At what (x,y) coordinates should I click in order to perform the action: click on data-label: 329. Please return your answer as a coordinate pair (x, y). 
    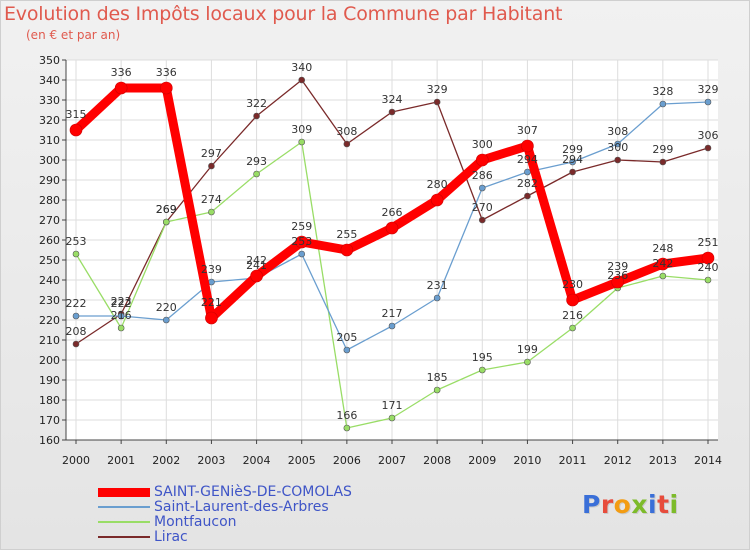
    Looking at the image, I should click on (708, 89).